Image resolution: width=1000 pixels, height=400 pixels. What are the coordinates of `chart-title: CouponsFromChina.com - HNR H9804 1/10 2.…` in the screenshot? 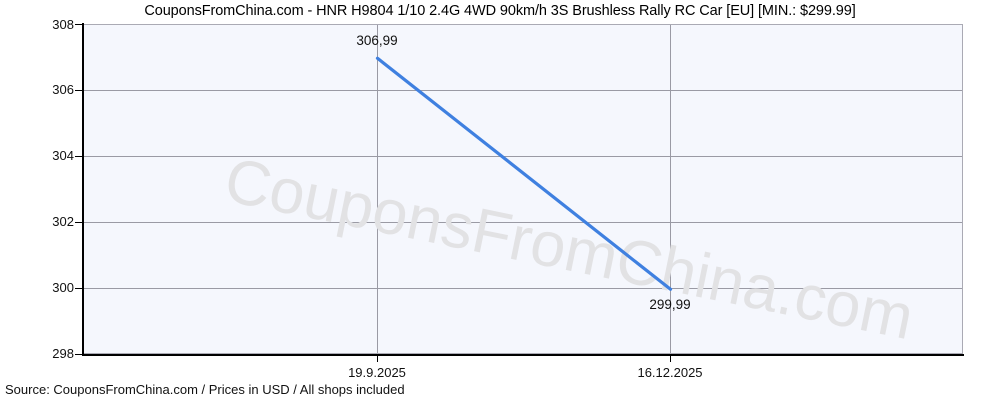 It's located at (500, 11).